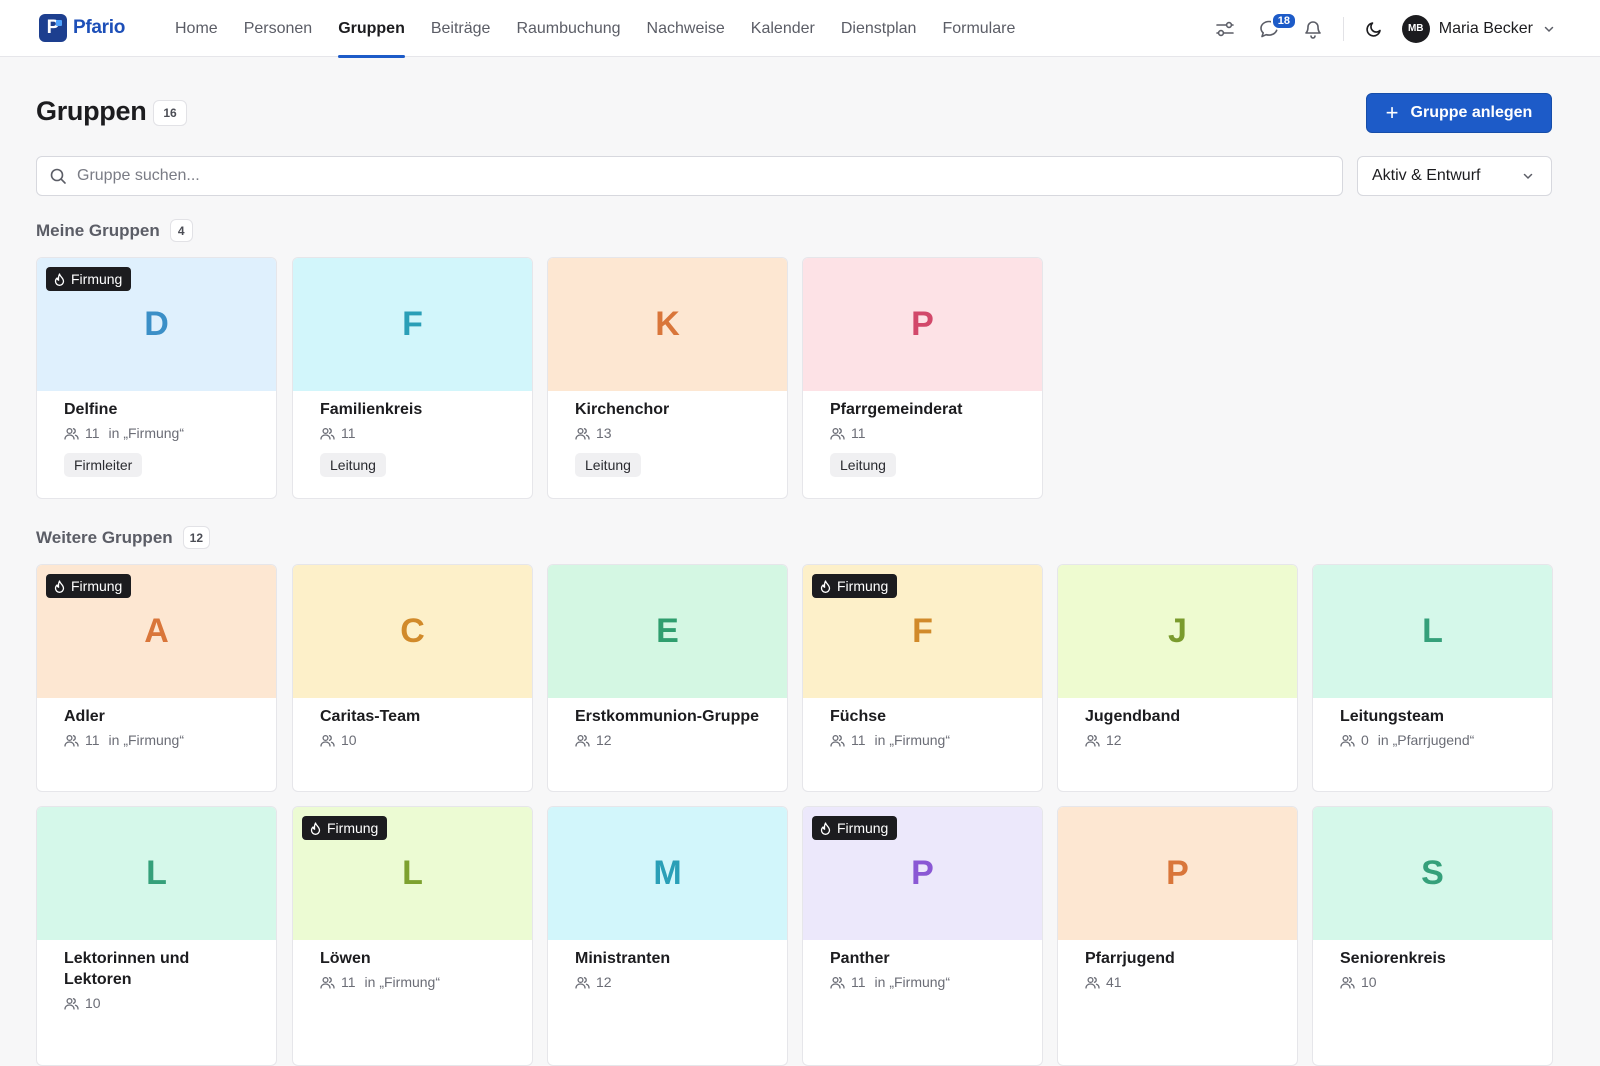  I want to click on nav-item-raumbuchung: Raumbuchung, so click(568, 28).